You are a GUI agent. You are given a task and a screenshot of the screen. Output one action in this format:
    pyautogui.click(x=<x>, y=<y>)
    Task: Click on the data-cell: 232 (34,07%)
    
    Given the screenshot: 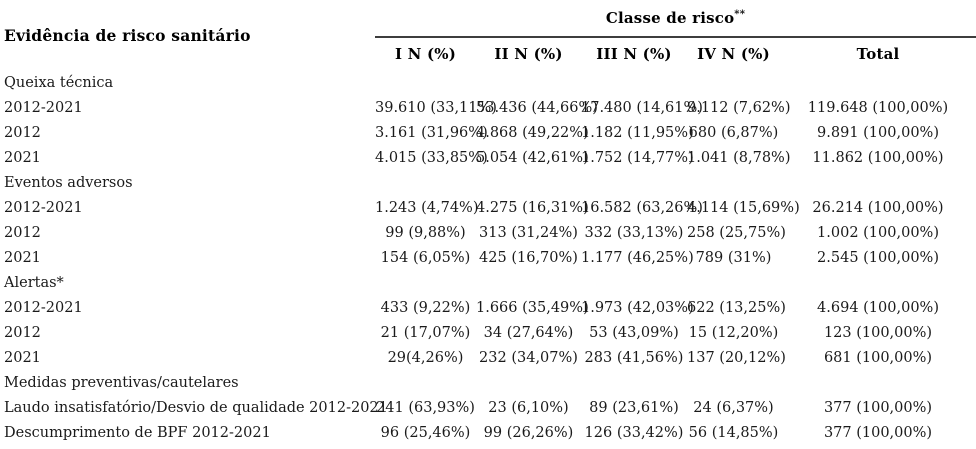 What is the action you would take?
    pyautogui.click(x=528, y=357)
    